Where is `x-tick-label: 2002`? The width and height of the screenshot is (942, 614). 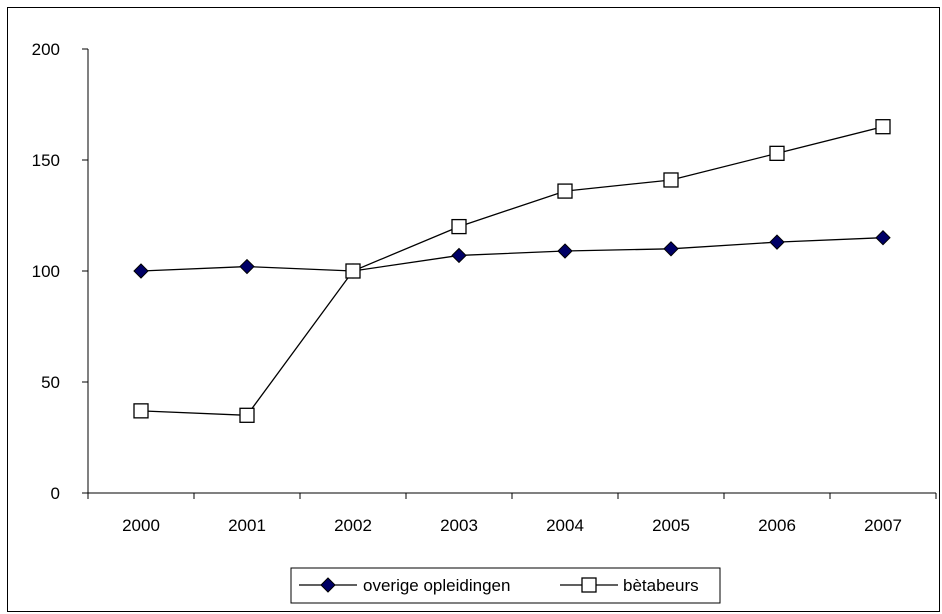 x-tick-label: 2002 is located at coordinates (353, 525).